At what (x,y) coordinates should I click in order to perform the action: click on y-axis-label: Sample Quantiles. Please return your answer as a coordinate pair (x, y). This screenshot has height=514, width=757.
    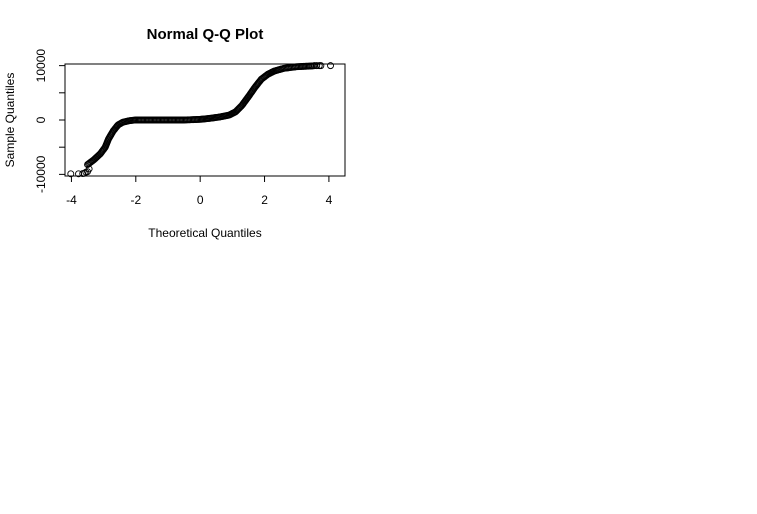
    Looking at the image, I should click on (10, 120).